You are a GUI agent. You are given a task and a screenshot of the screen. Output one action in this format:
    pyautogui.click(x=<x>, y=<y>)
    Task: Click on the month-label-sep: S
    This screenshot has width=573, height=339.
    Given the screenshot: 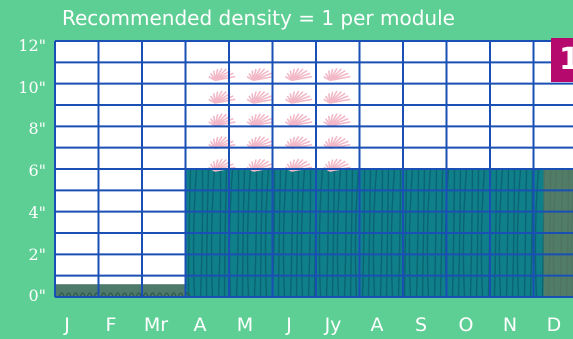 What is the action you would take?
    pyautogui.click(x=421, y=325)
    